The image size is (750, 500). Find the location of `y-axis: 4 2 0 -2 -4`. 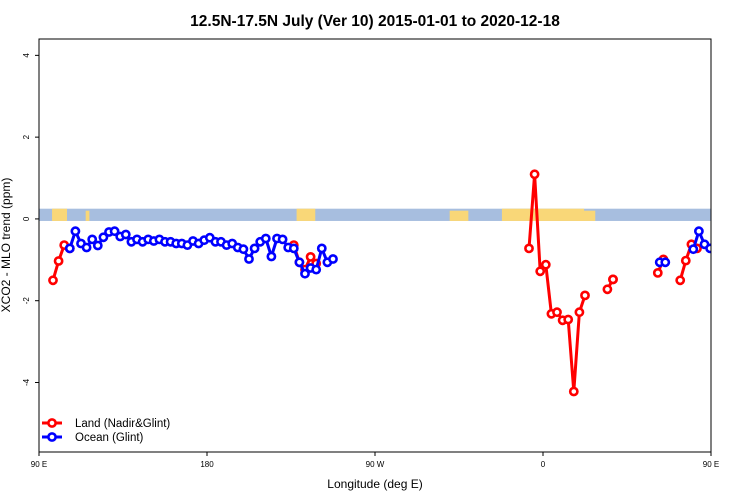

y-axis: 4 2 0 -2 -4 is located at coordinates (30, 219).